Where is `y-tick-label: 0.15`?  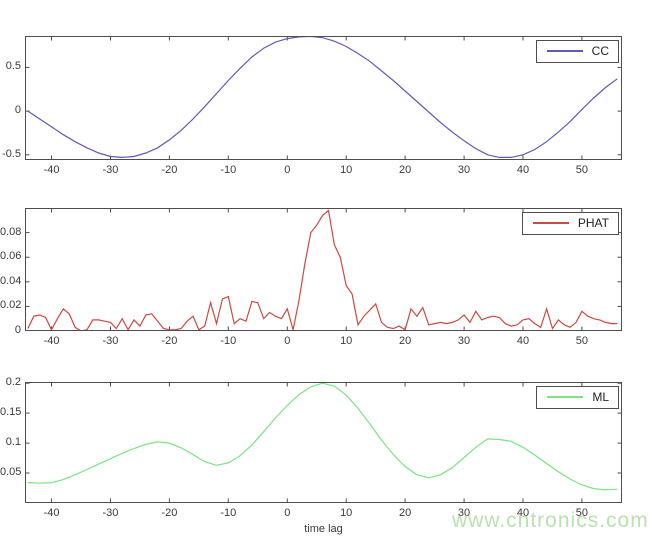
y-tick-label: 0.15 is located at coordinates (11, 412).